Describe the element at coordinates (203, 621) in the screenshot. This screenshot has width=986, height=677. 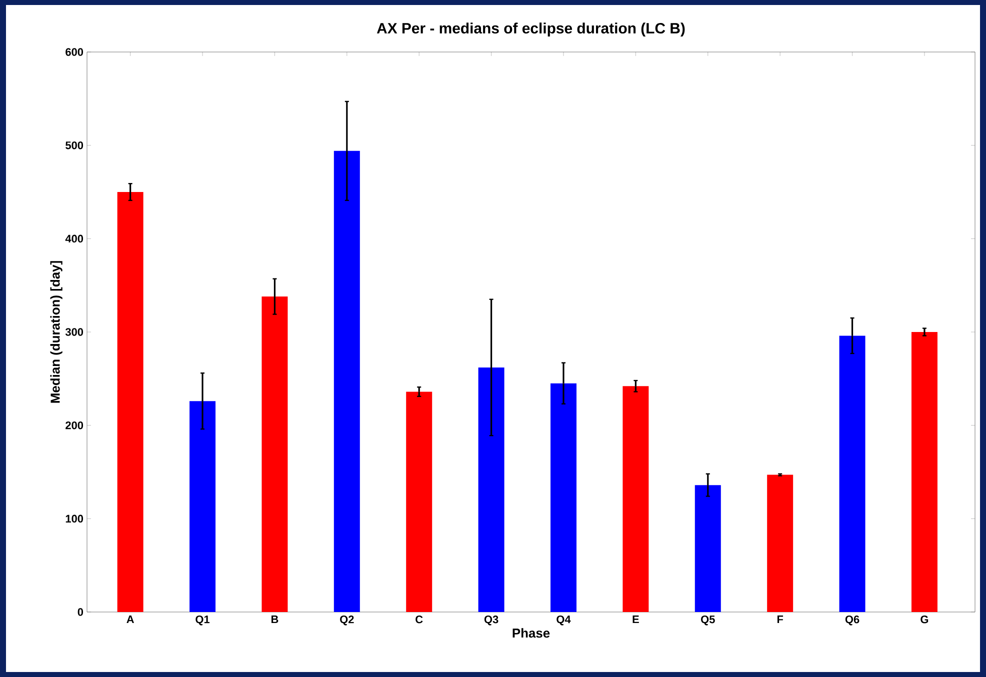
I see `x-tick-label: Q1` at that location.